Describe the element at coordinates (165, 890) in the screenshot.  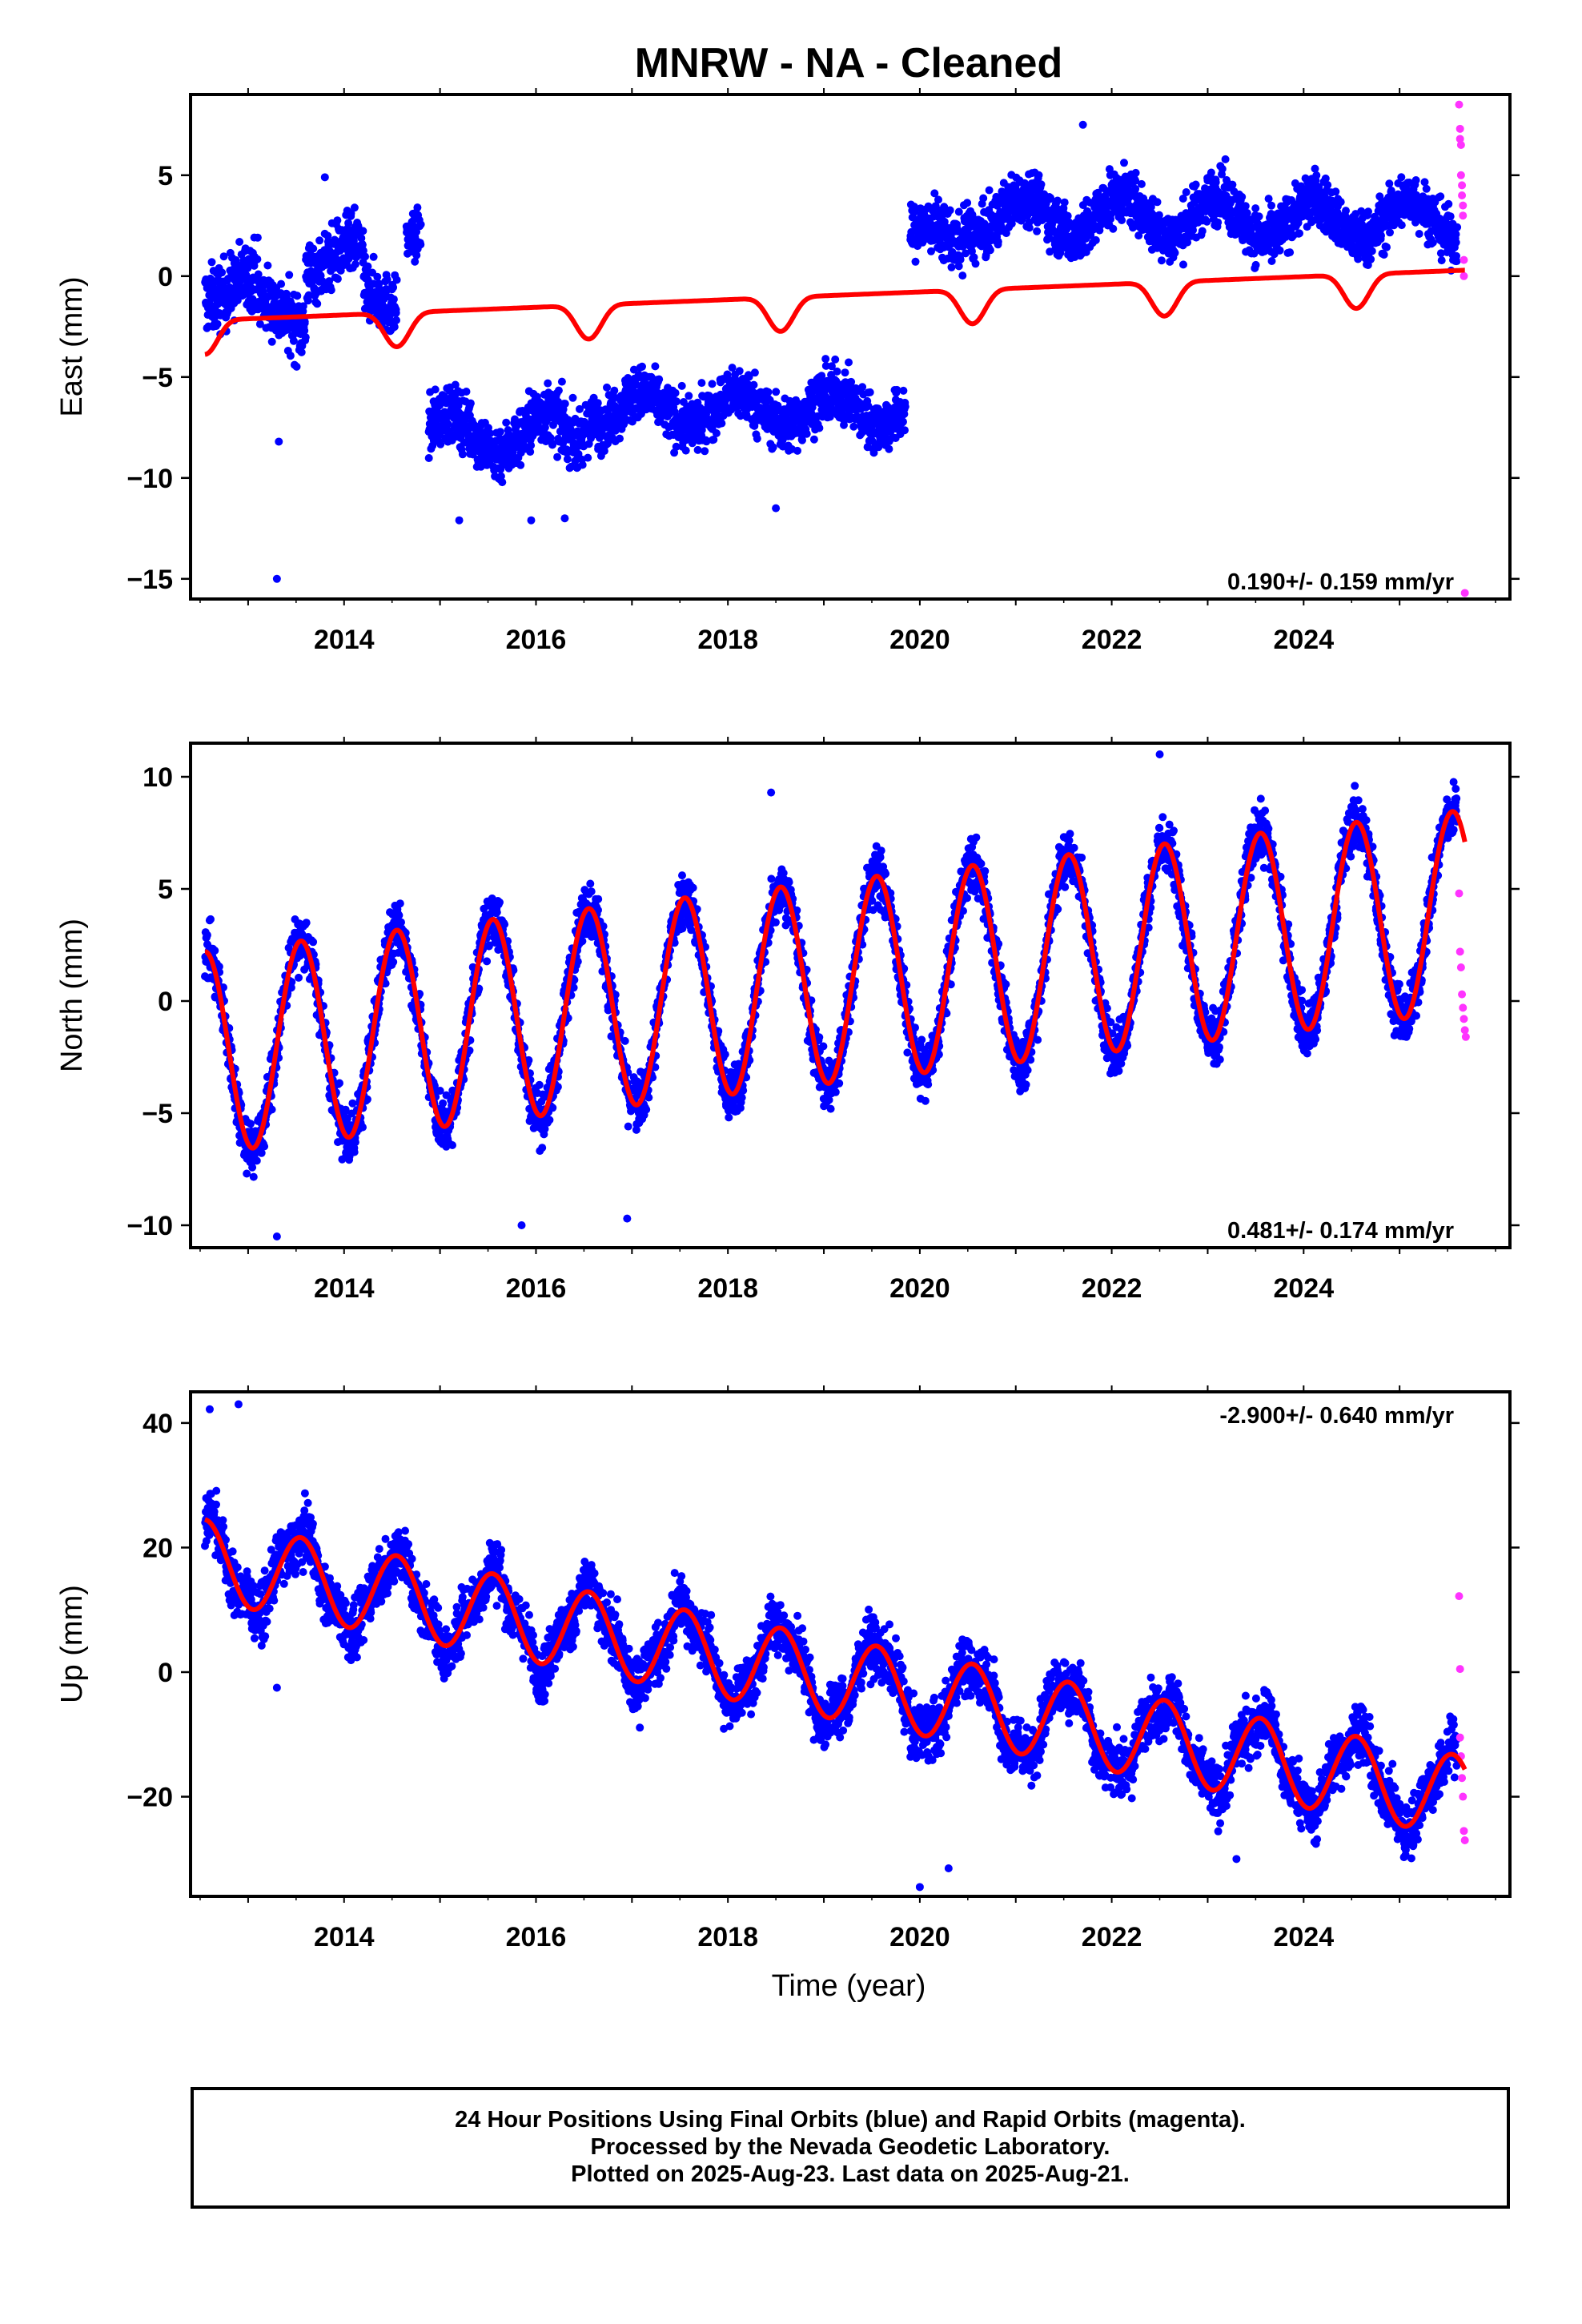
I see `y-tick-label: 5` at that location.